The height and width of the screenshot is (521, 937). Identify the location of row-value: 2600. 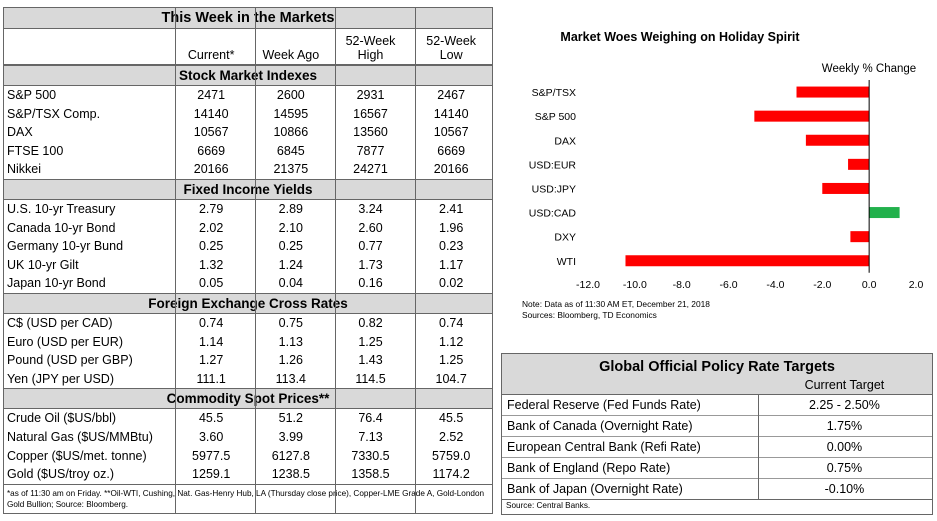
(290, 95).